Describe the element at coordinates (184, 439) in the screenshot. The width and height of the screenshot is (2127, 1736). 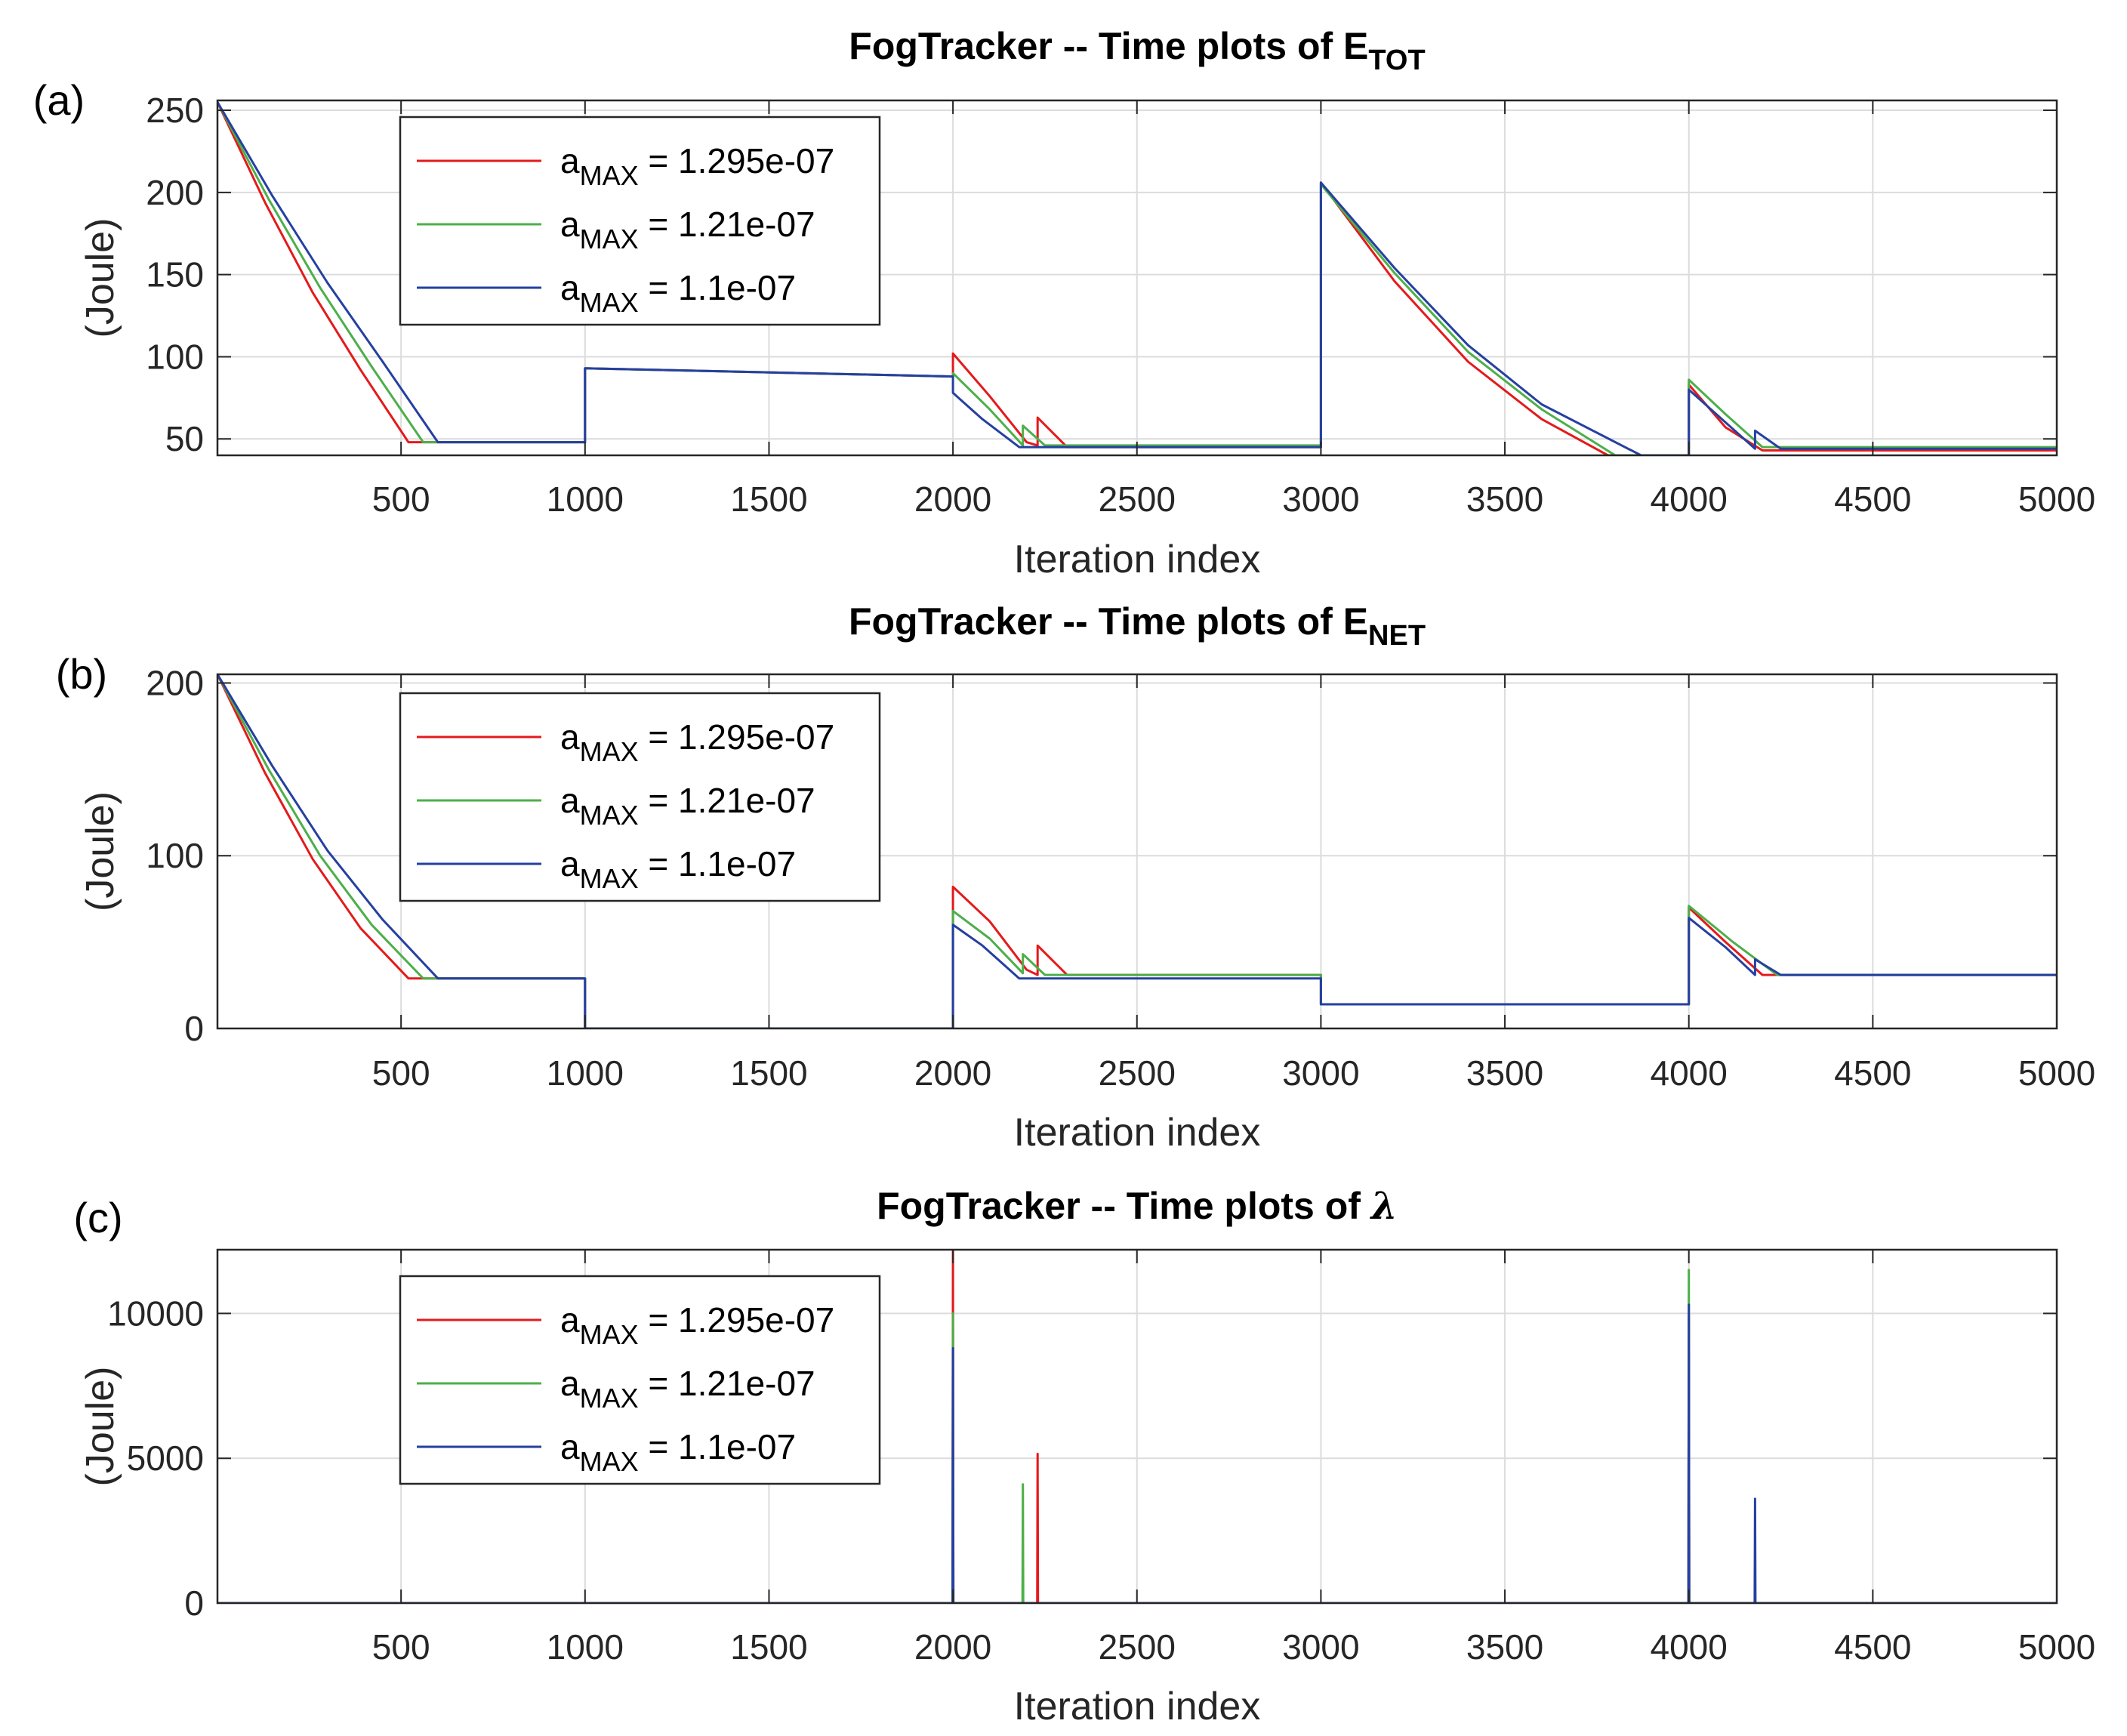
I see `y-tick-label: 50` at that location.